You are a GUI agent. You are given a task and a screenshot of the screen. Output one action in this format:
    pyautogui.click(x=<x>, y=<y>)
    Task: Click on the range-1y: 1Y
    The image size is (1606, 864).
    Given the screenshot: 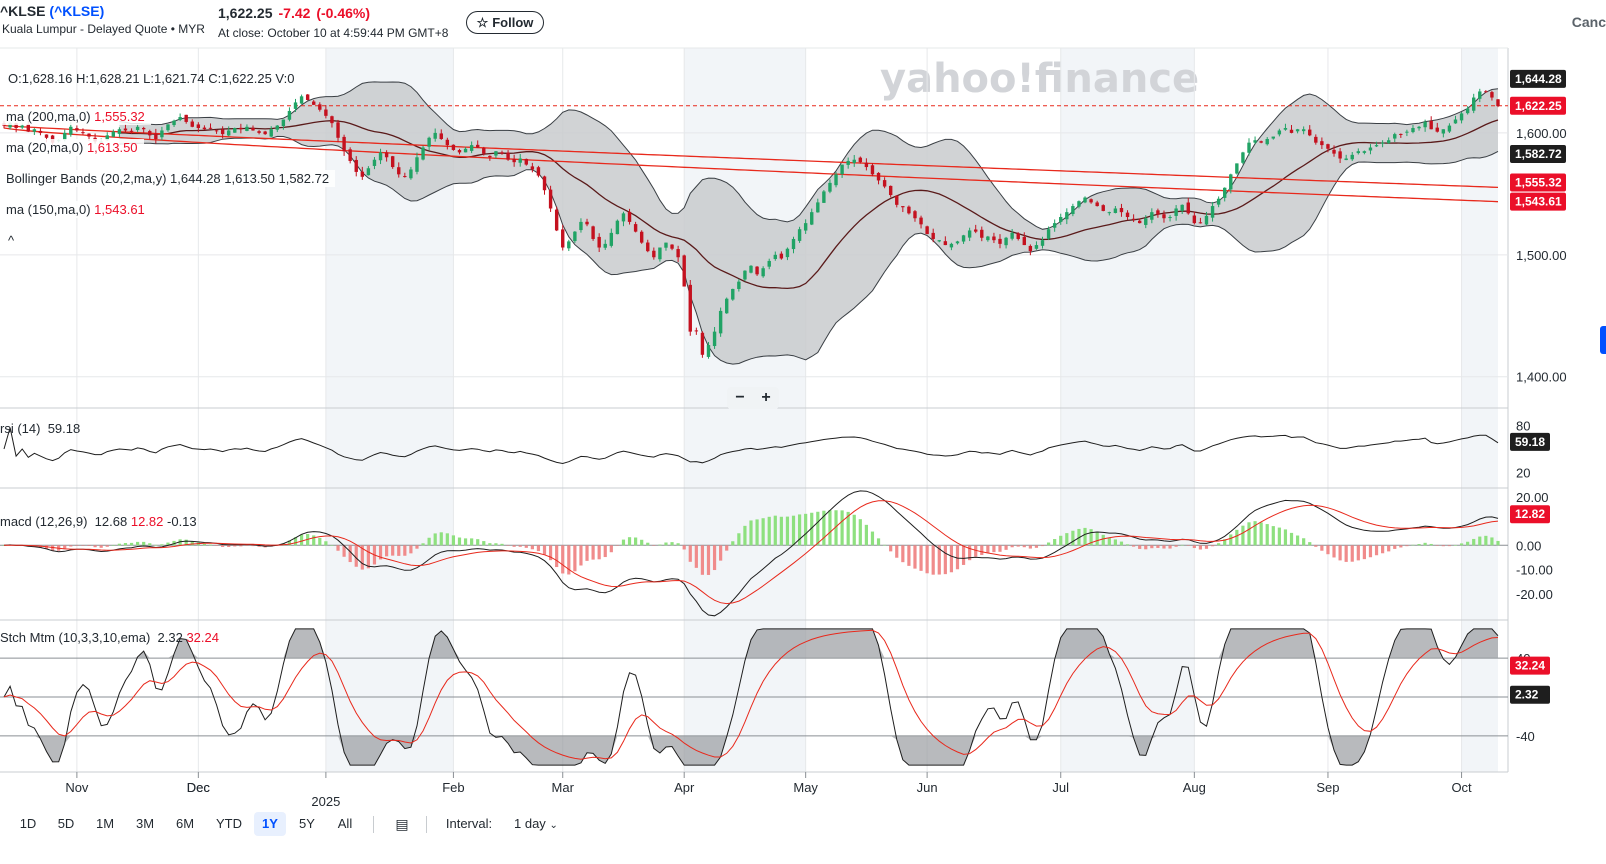 What is the action you would take?
    pyautogui.click(x=270, y=824)
    